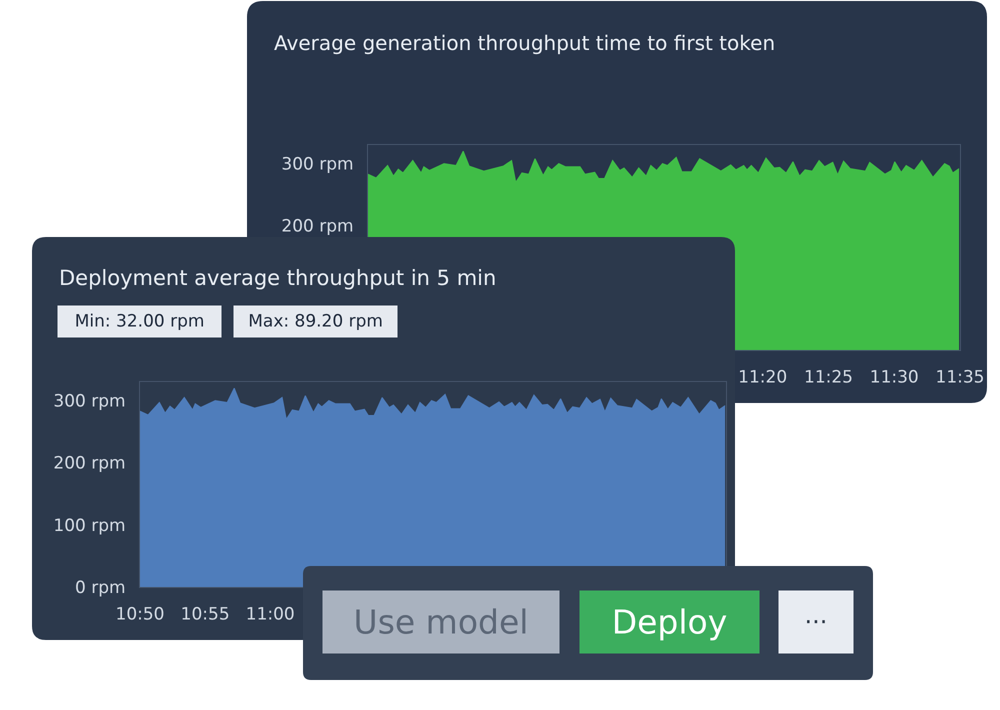 Image resolution: width=1000 pixels, height=710 pixels. Describe the element at coordinates (525, 43) in the screenshot. I see `chart-title: Average generation throughput time to first token` at that location.